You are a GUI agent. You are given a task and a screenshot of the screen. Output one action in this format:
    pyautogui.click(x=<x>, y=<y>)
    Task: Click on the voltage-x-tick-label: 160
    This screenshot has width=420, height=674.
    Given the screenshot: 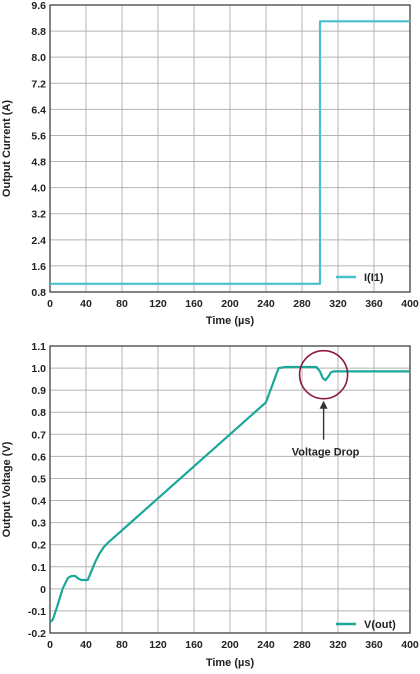 What is the action you would take?
    pyautogui.click(x=194, y=645)
    